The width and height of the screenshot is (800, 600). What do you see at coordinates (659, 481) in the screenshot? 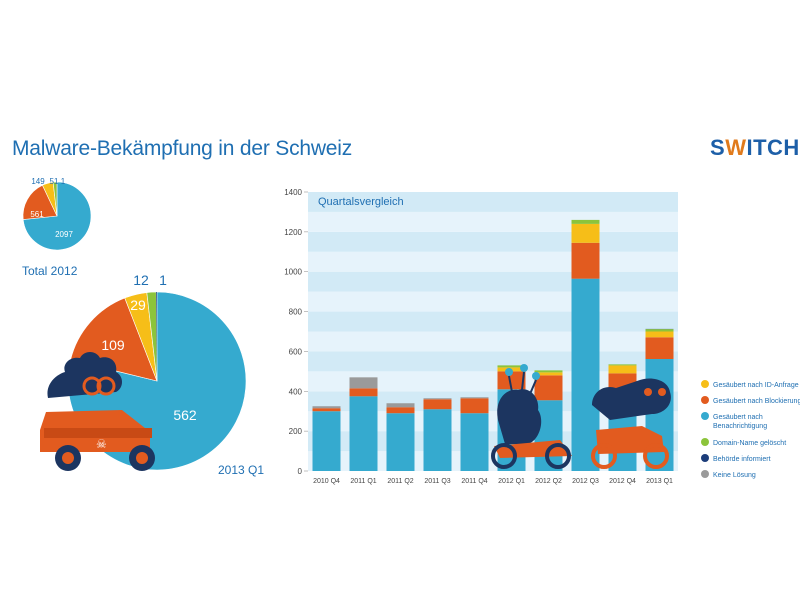
I see `x-tick-label: 2013 Q1` at bounding box center [659, 481].